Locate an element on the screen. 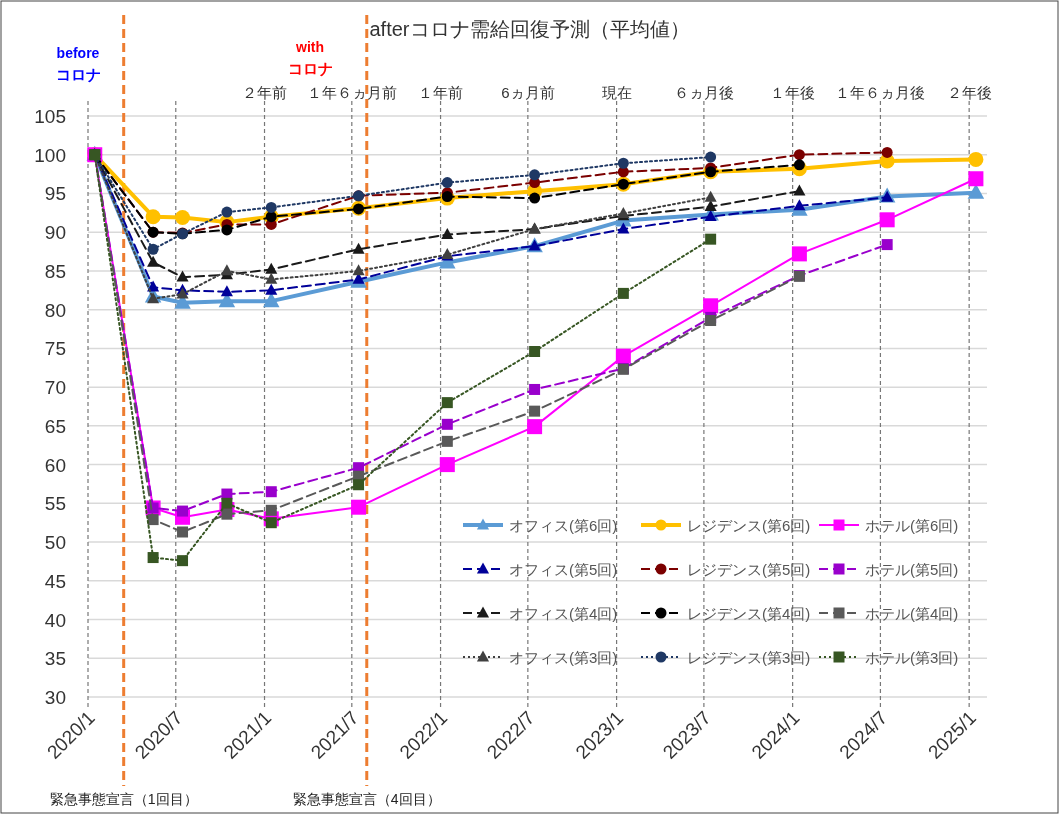 This screenshot has width=1059, height=814. legend-label: レジデンス(第4回) is located at coordinates (749, 613).